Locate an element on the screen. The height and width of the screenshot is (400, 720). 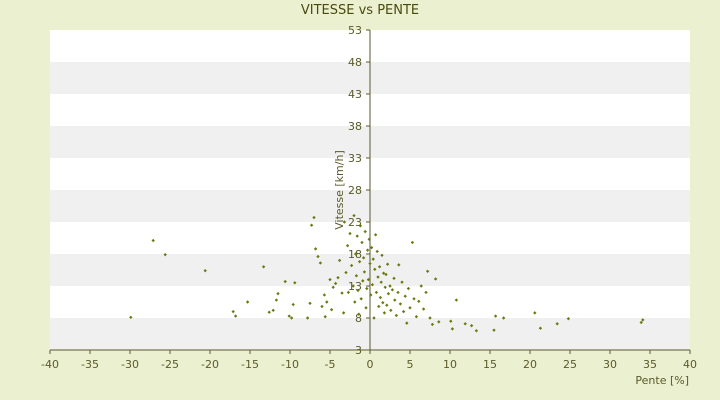
y-tick-label: 48 is located at coordinates (355, 62).